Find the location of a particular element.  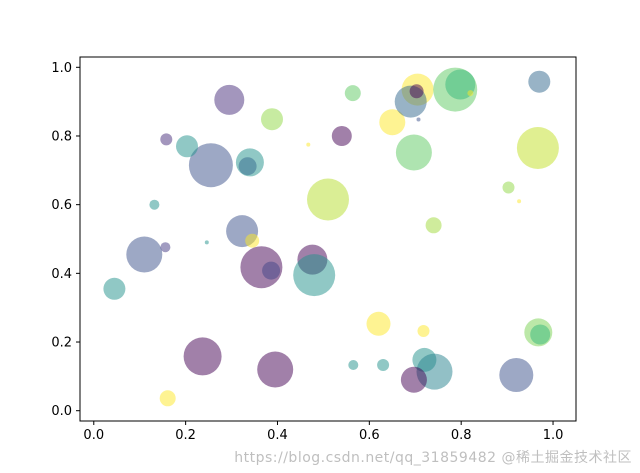

x-tick-label: 1.0 is located at coordinates (553, 435).